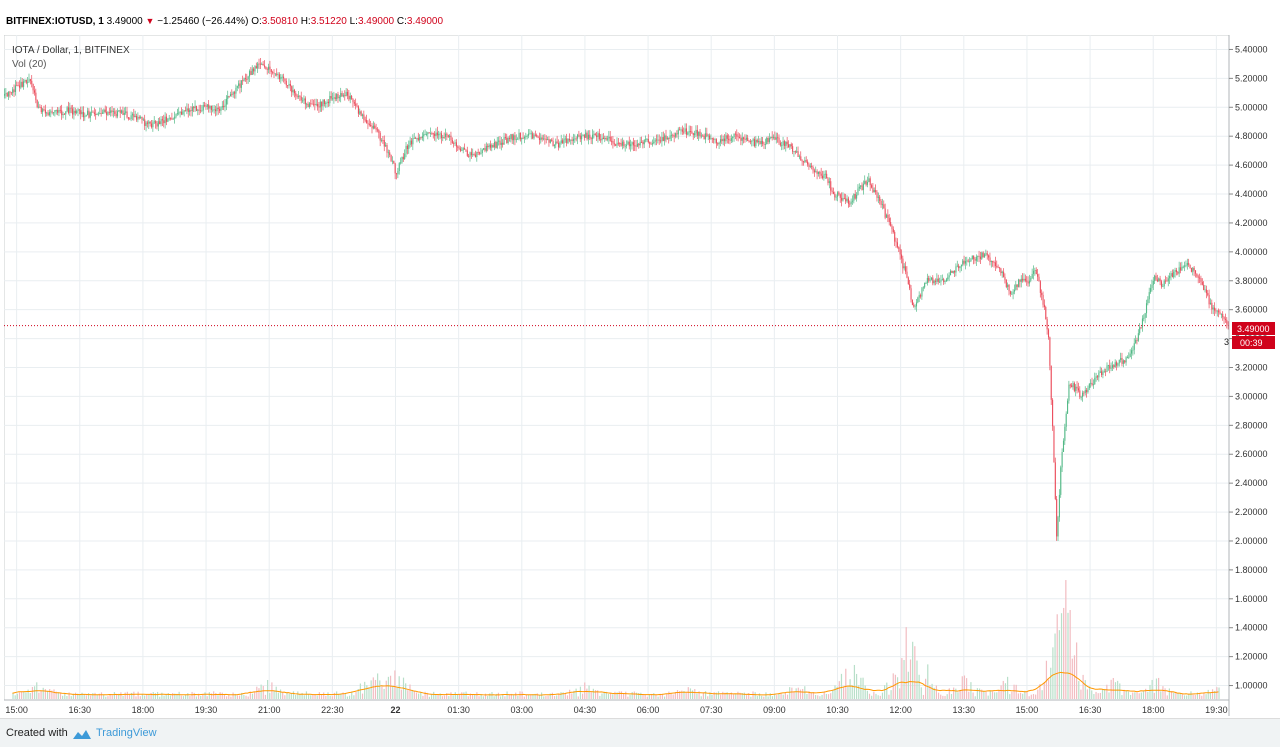  What do you see at coordinates (82, 734) in the screenshot?
I see `tradingview-logo-icon` at bounding box center [82, 734].